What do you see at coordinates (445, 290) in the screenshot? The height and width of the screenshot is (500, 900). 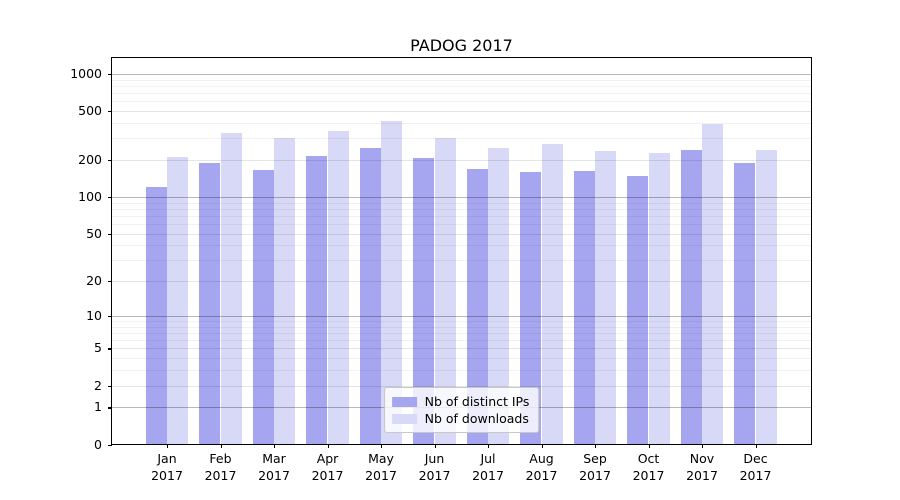 I see `bar-downloads-jun` at bounding box center [445, 290].